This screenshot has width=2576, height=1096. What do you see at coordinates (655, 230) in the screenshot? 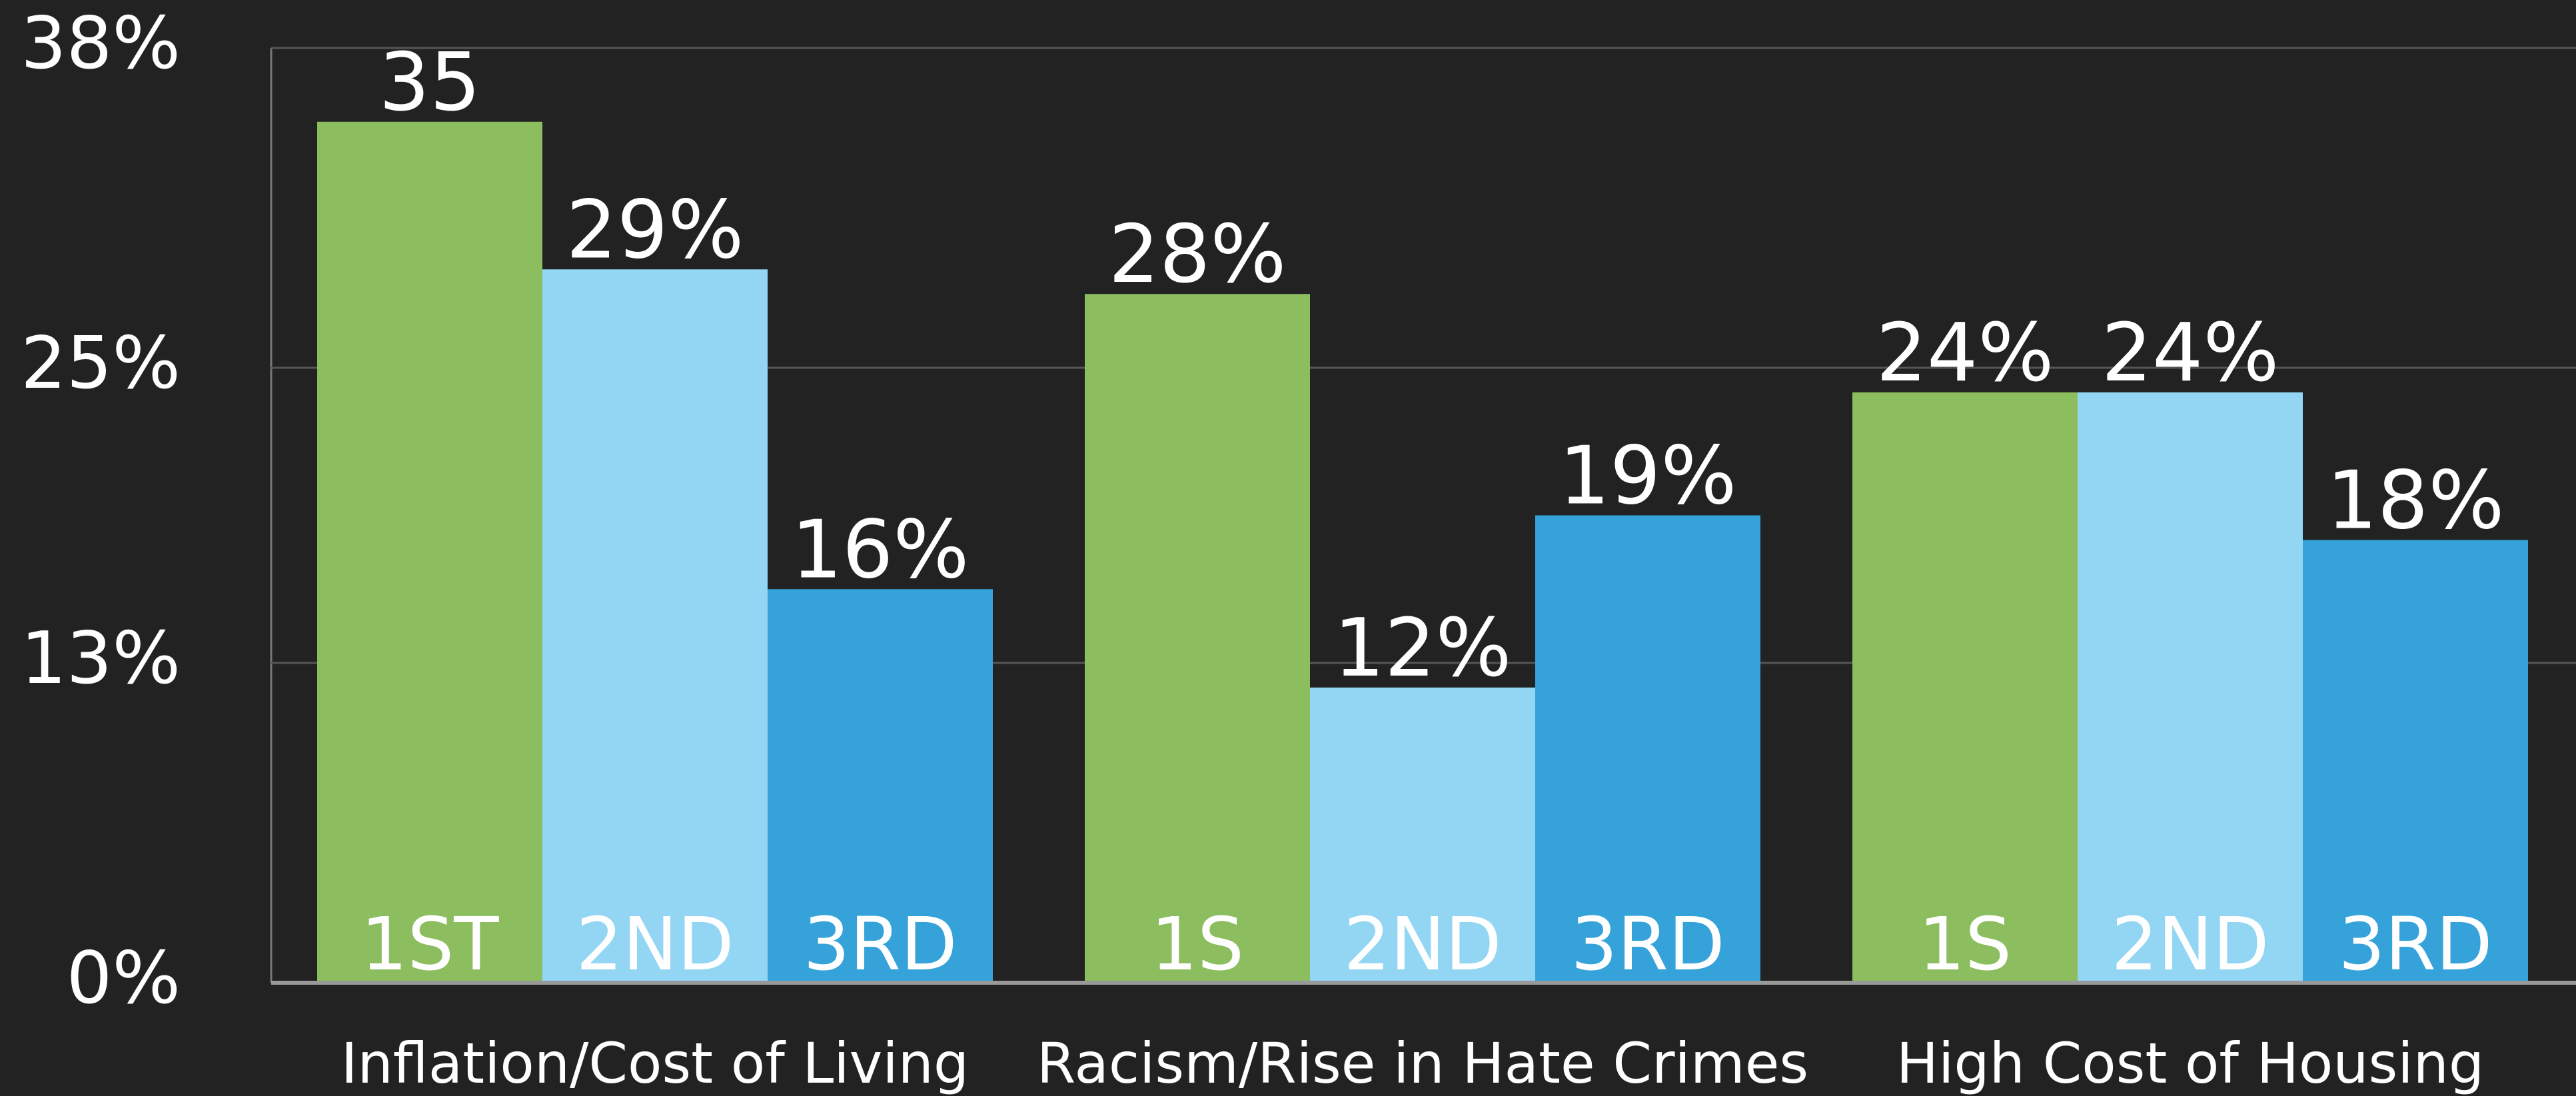
I see `value-label: 29%` at bounding box center [655, 230].